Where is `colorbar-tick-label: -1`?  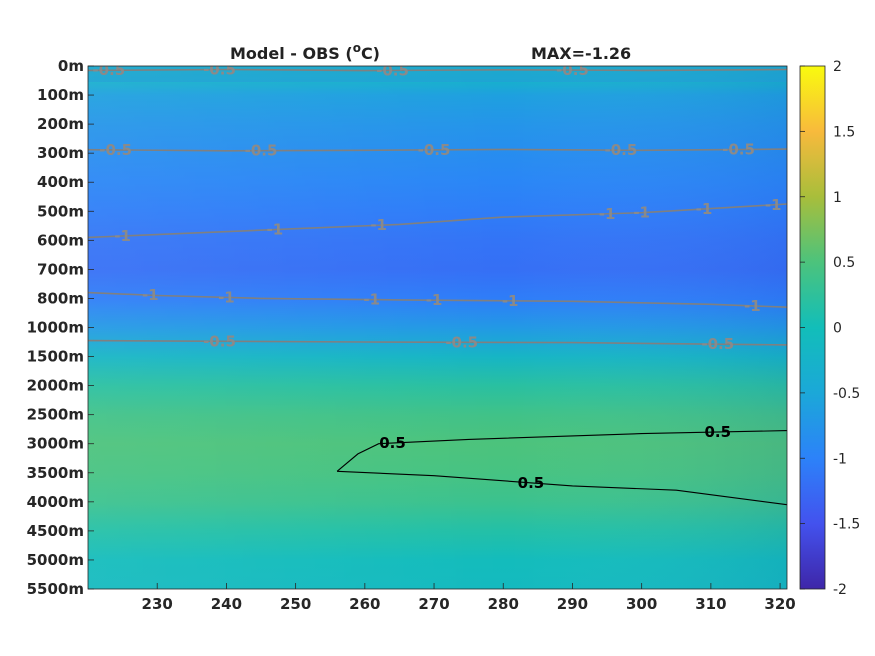 colorbar-tick-label: -1 is located at coordinates (840, 459).